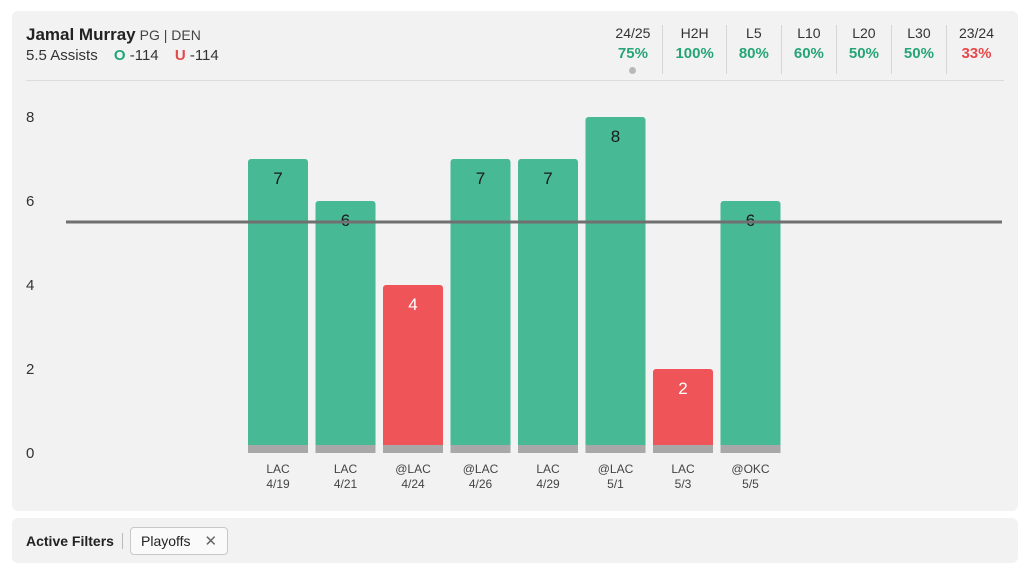 This screenshot has height=568, width=1024. Describe the element at coordinates (694, 33) in the screenshot. I see `stat-label: H2H` at that location.